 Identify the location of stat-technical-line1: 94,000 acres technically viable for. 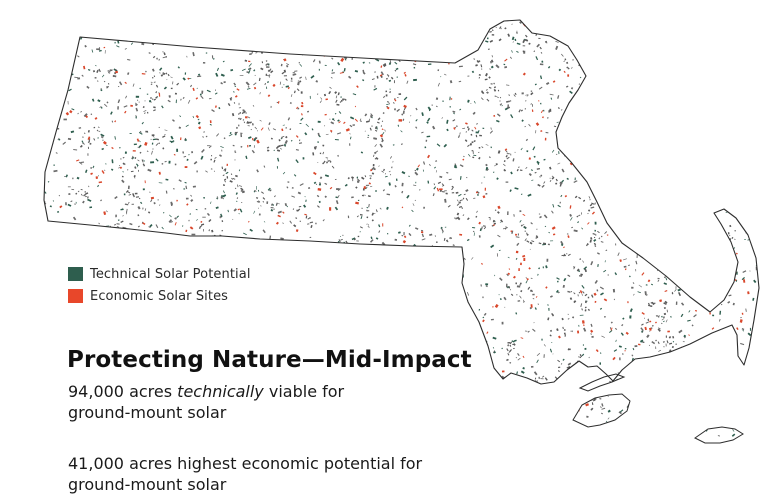
(206, 391).